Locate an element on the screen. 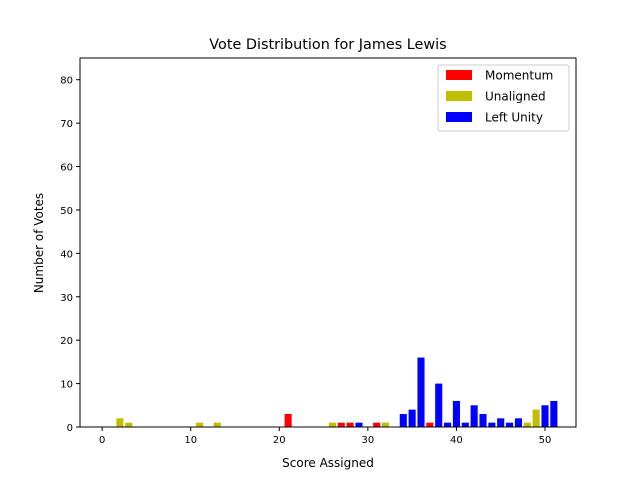  y-tick-label: 40 is located at coordinates (66, 254).